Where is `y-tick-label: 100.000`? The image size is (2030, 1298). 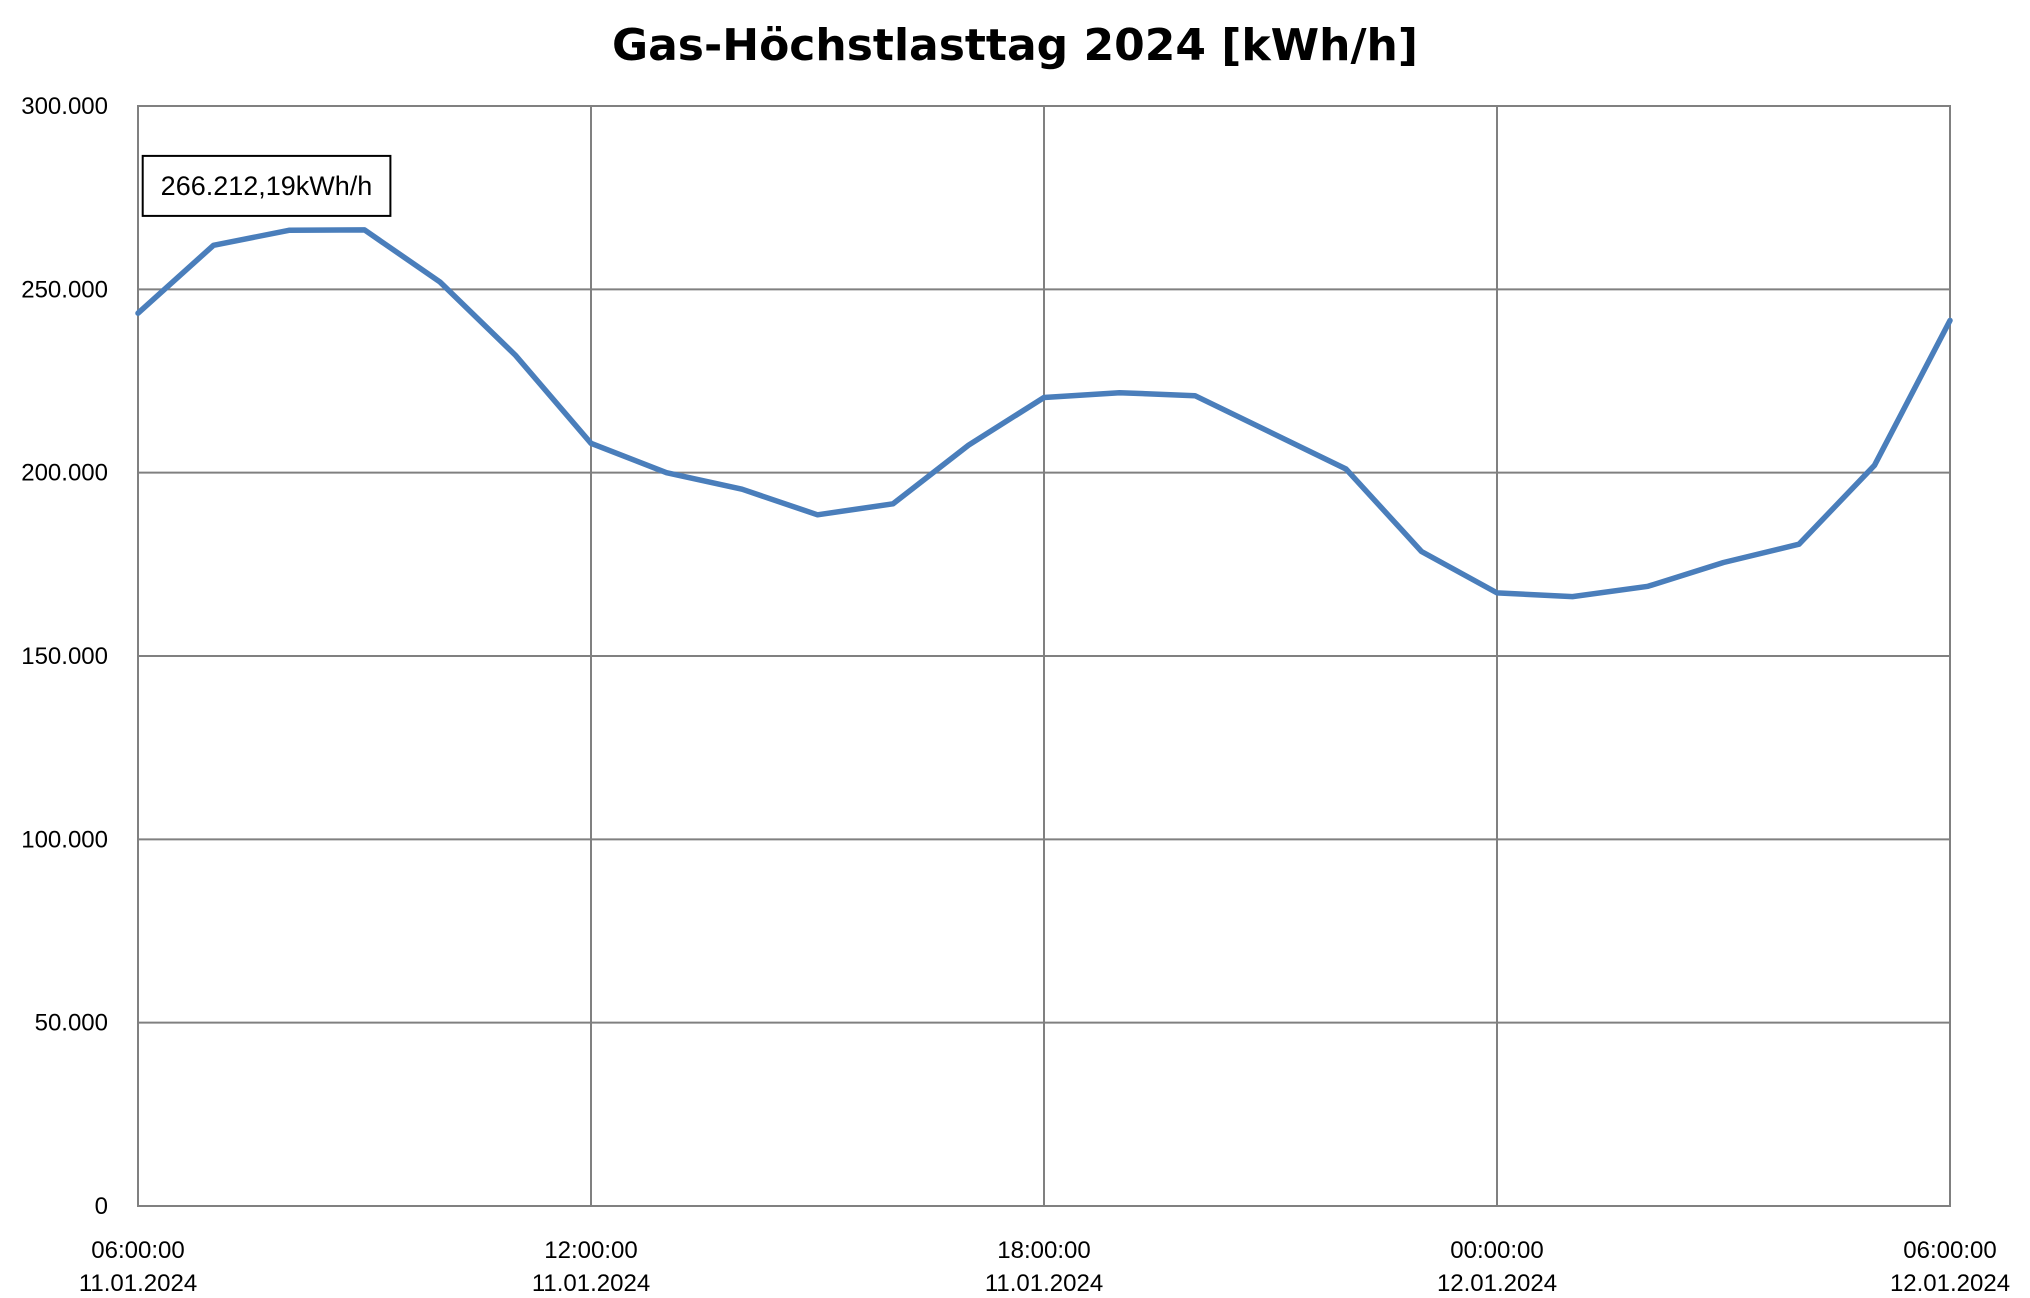
y-tick-label: 100.000 is located at coordinates (64, 839).